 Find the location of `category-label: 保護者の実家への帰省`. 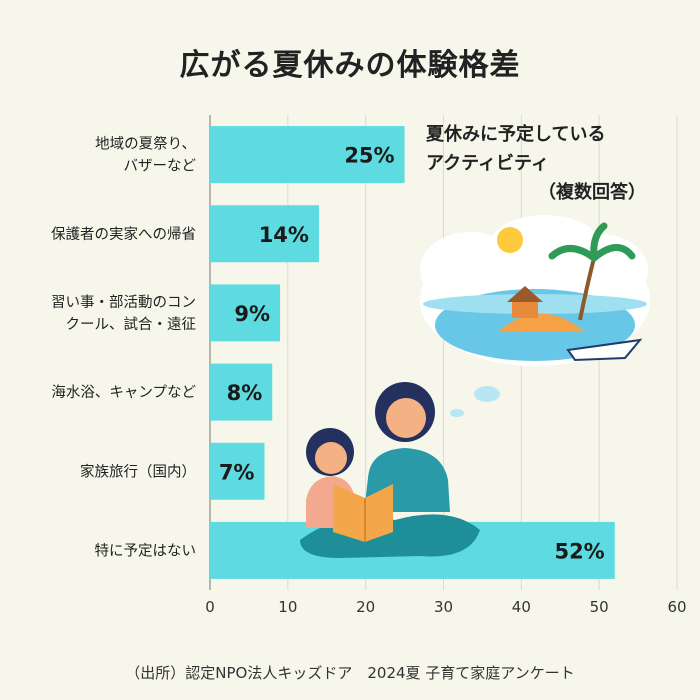

category-label: 保護者の実家への帰省 is located at coordinates (123, 234).